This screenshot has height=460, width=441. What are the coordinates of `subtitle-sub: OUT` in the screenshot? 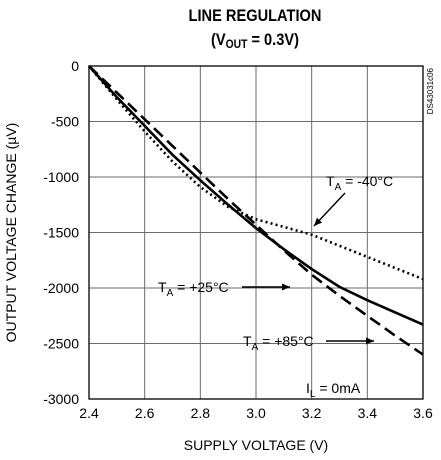 It's located at (236, 44).